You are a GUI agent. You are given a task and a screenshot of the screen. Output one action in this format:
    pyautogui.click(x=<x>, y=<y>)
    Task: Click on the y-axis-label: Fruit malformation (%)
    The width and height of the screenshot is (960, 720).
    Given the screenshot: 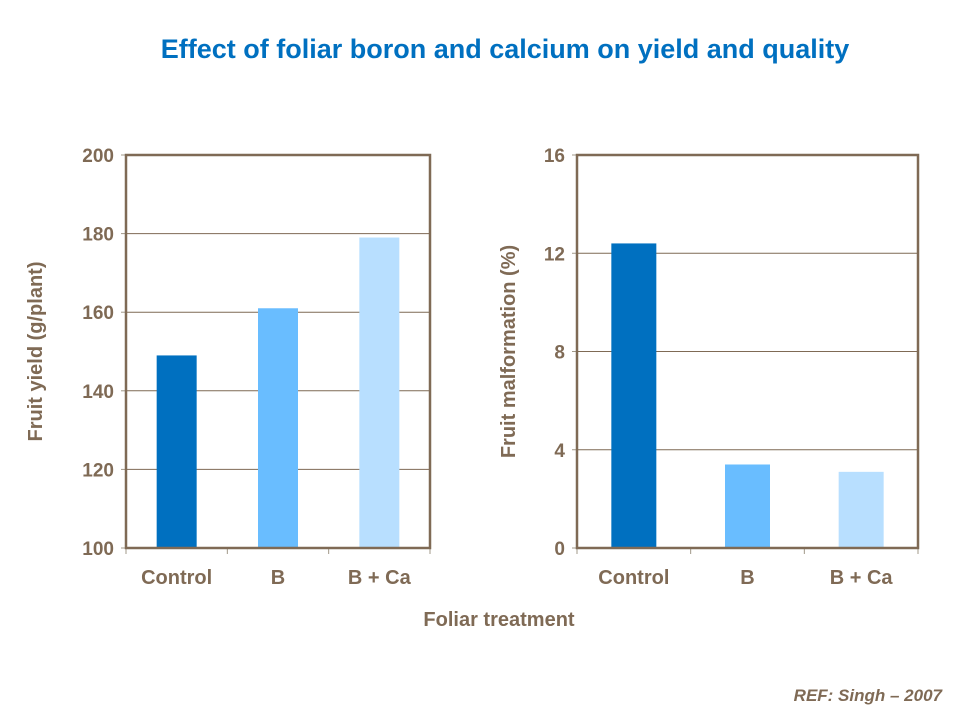 What is the action you would take?
    pyautogui.click(x=509, y=351)
    